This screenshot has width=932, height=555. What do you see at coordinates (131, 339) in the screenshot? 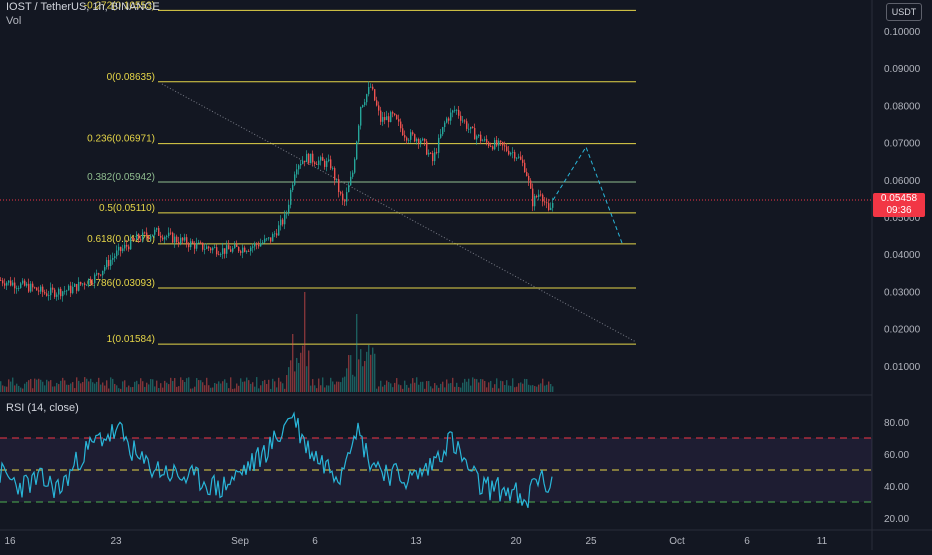
I see `fib-level-label: 1(0.01584)` at bounding box center [131, 339].